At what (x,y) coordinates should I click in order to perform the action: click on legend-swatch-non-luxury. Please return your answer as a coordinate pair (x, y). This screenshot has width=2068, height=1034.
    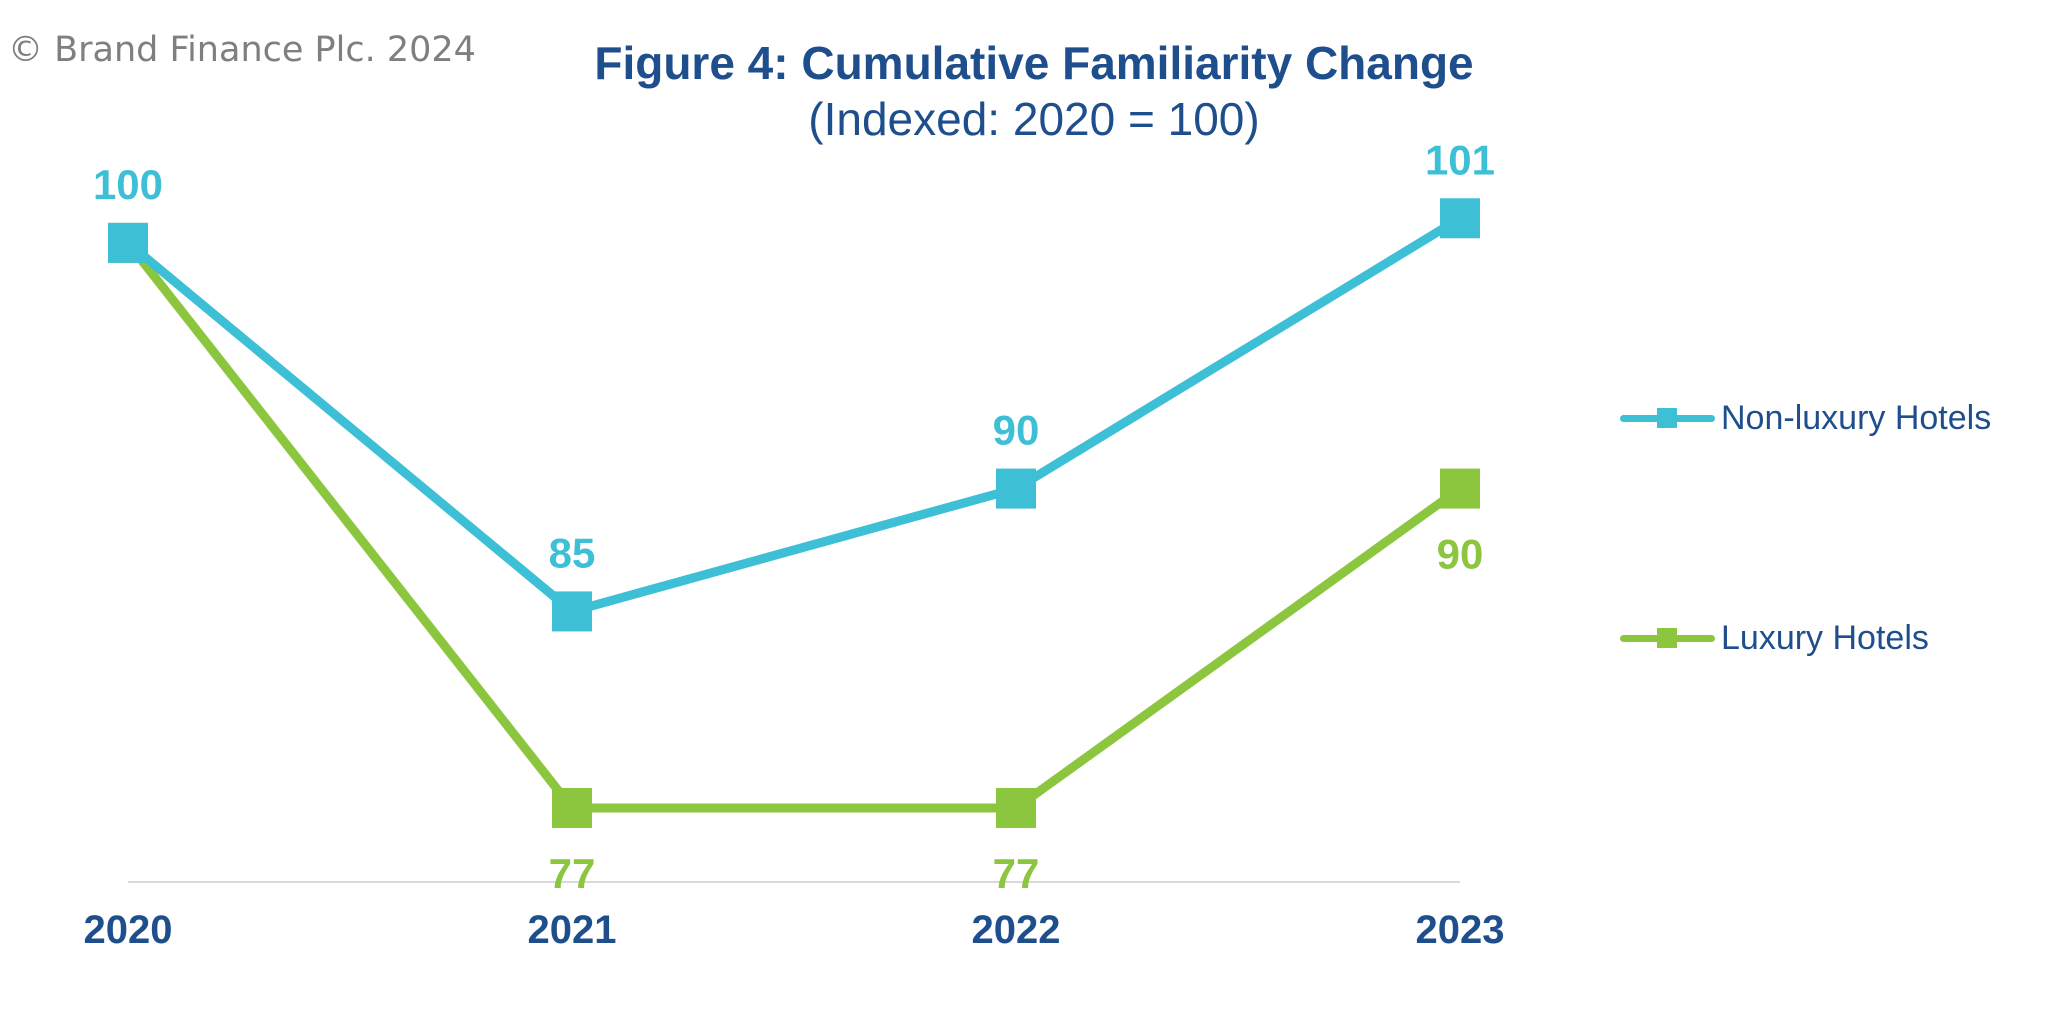
    Looking at the image, I should click on (1667, 418).